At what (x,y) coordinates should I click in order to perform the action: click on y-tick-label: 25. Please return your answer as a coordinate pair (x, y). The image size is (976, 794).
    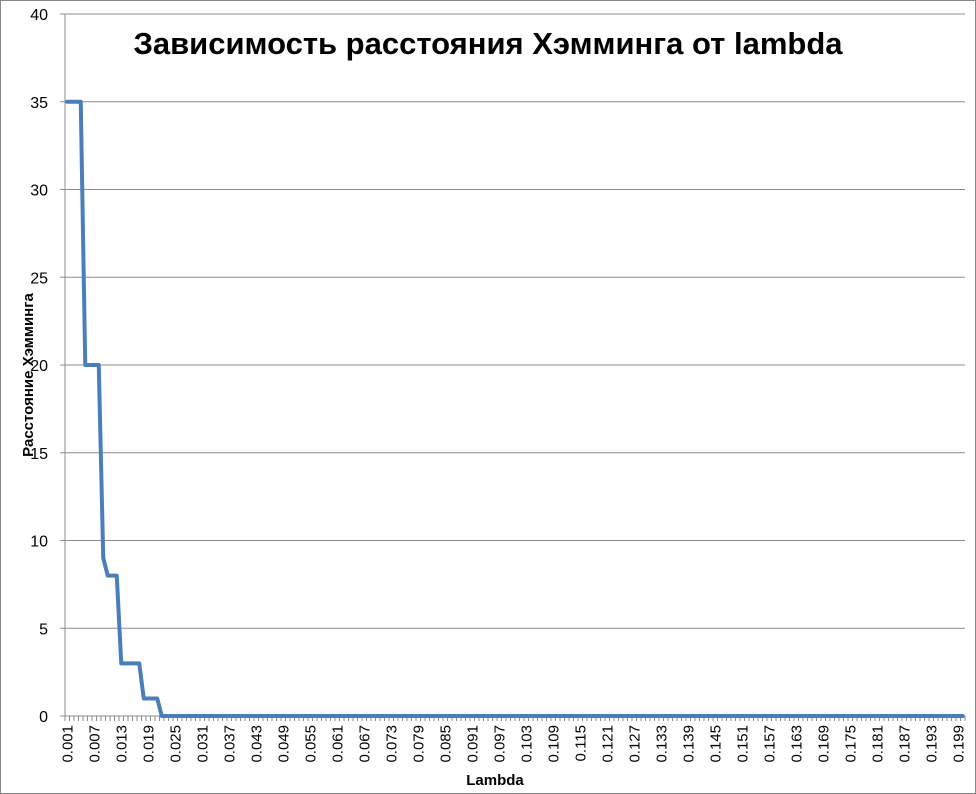
    Looking at the image, I should click on (39, 278).